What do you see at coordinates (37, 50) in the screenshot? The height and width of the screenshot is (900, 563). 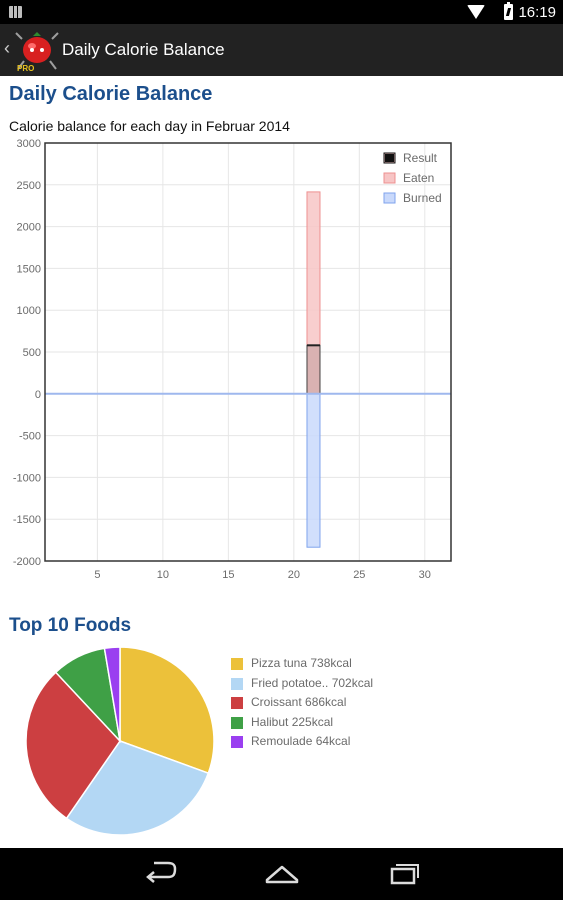 I see `app-logo: PRO` at bounding box center [37, 50].